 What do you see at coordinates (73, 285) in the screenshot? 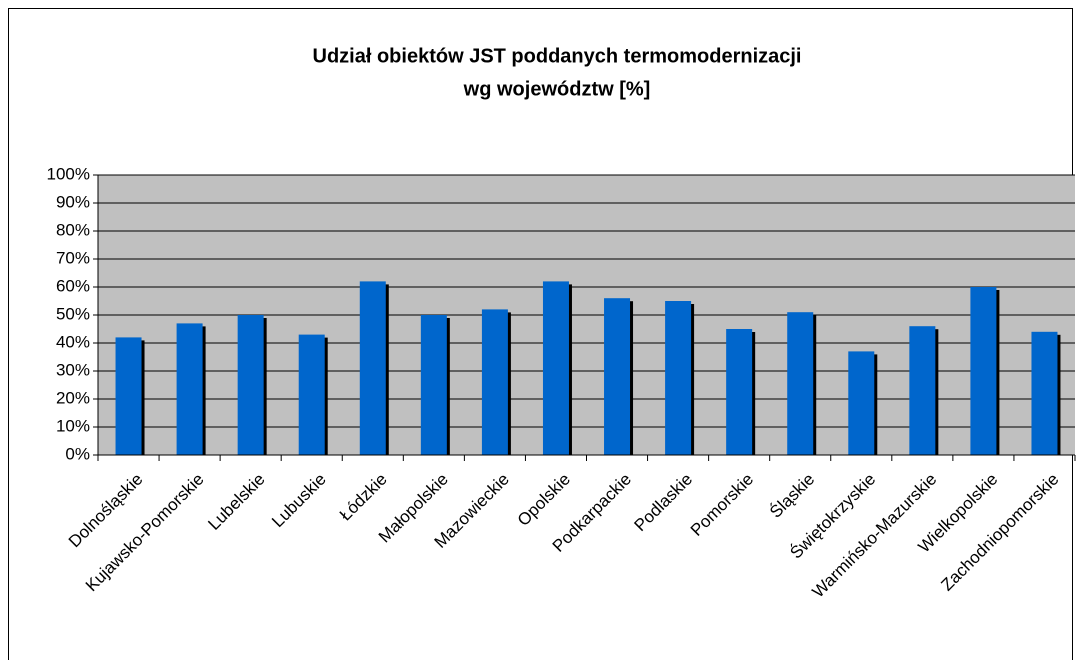
I see `y-tick-label: 60%` at bounding box center [73, 285].